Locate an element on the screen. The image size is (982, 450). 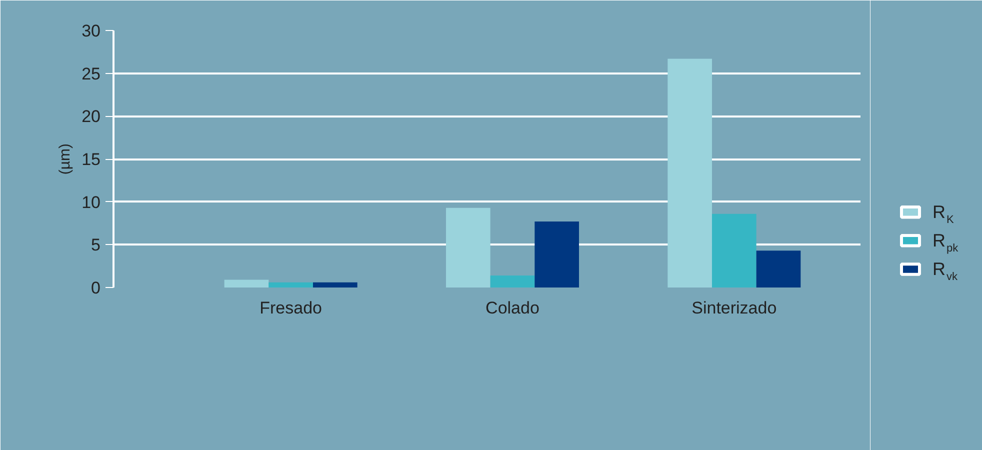
y-tick-label: 20 is located at coordinates (91, 116).